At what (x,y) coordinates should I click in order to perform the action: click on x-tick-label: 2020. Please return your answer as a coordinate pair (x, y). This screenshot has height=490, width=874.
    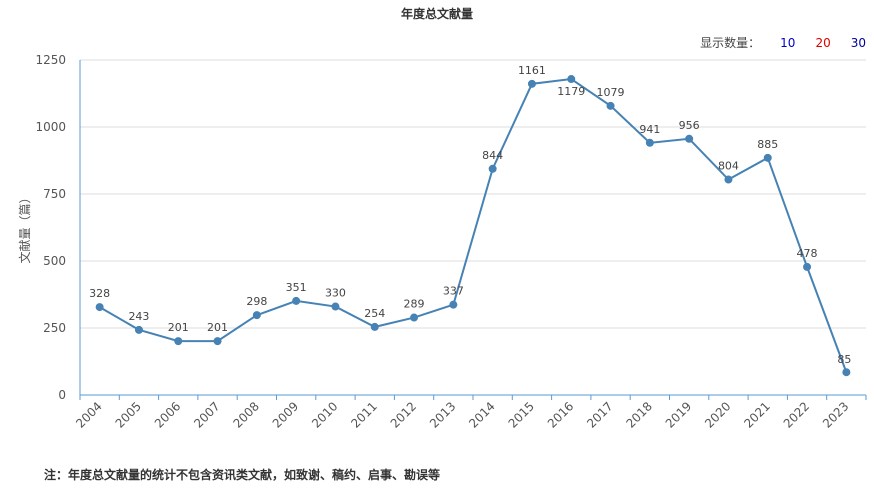
    Looking at the image, I should click on (717, 414).